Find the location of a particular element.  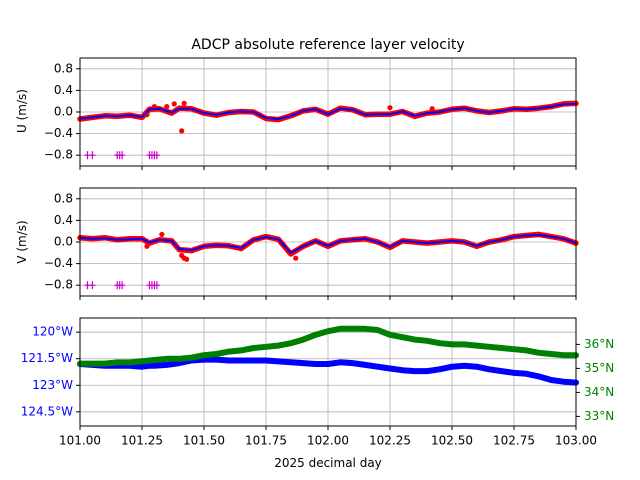

latitude-tick-label: 35°N is located at coordinates (599, 368).